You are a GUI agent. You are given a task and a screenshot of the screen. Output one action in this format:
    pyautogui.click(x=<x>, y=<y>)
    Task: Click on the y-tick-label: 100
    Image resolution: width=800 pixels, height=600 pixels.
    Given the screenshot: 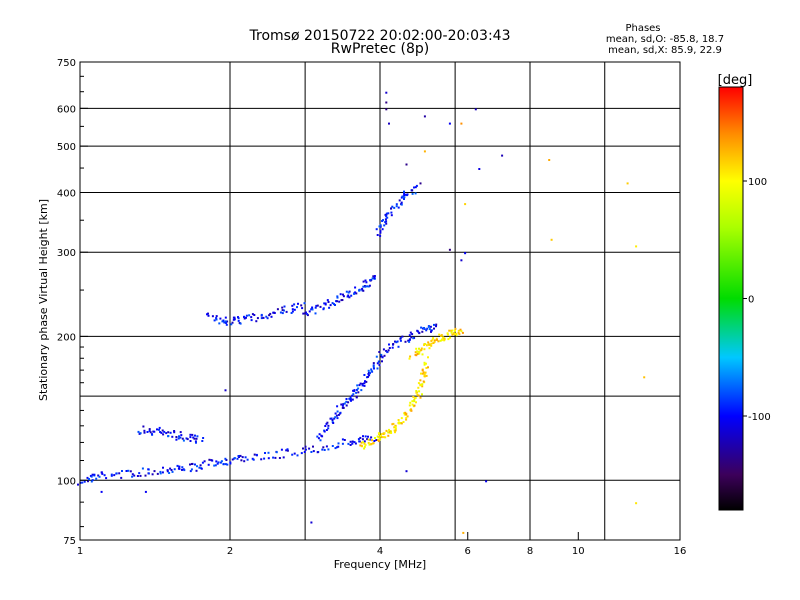 What is the action you would take?
    pyautogui.click(x=66, y=481)
    